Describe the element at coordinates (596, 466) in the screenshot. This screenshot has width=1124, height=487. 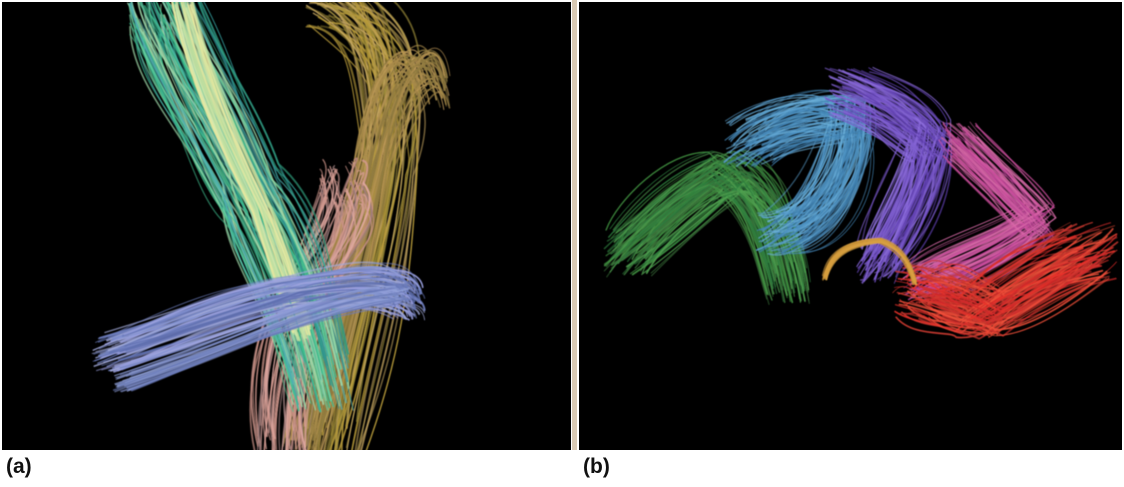
I see `panel-label-b: (b)` at that location.